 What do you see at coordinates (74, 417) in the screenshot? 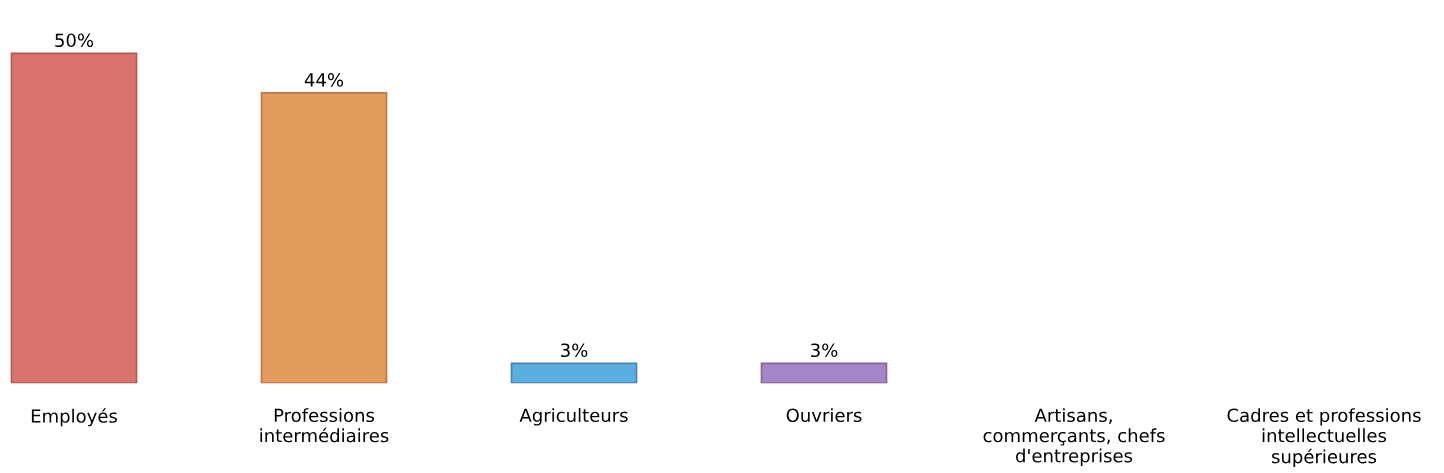
I see `x-tick-label: Employés` at bounding box center [74, 417].